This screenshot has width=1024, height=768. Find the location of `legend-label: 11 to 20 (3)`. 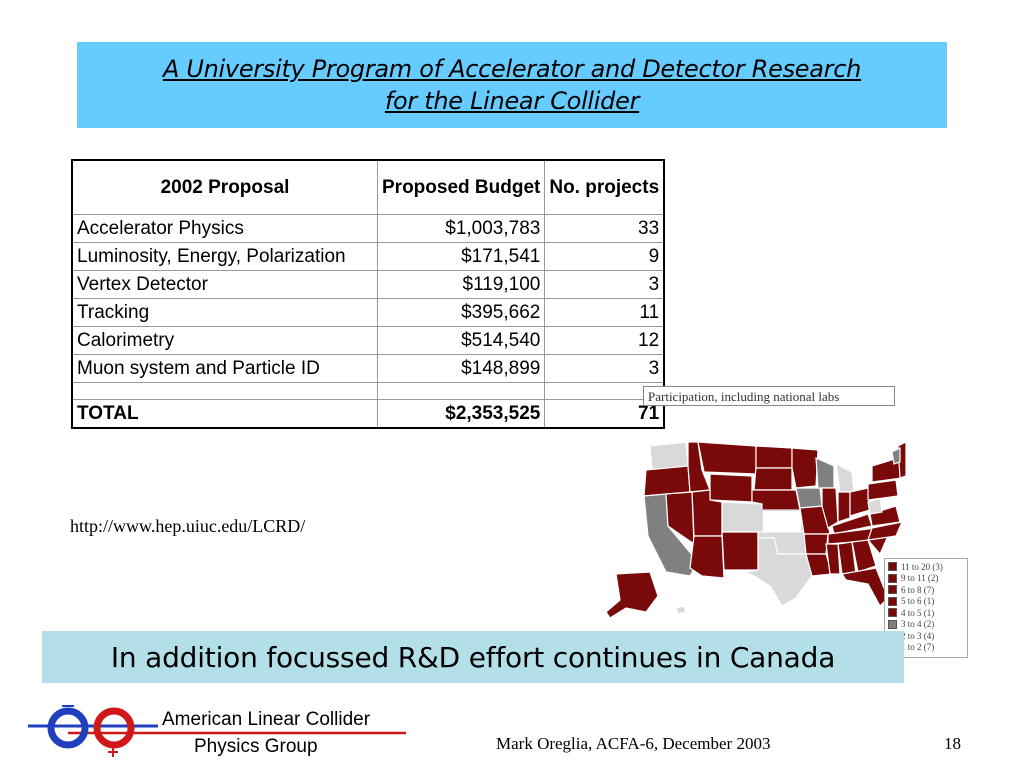

legend-label: 11 to 20 (3) is located at coordinates (922, 566).